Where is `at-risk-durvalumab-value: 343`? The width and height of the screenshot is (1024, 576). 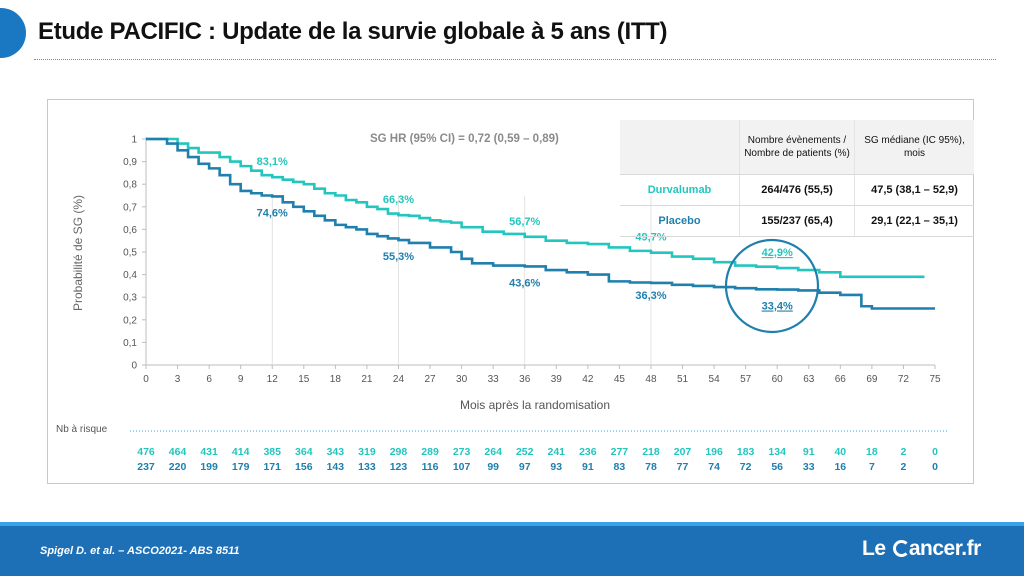 at-risk-durvalumab-value: 343 is located at coordinates (336, 452).